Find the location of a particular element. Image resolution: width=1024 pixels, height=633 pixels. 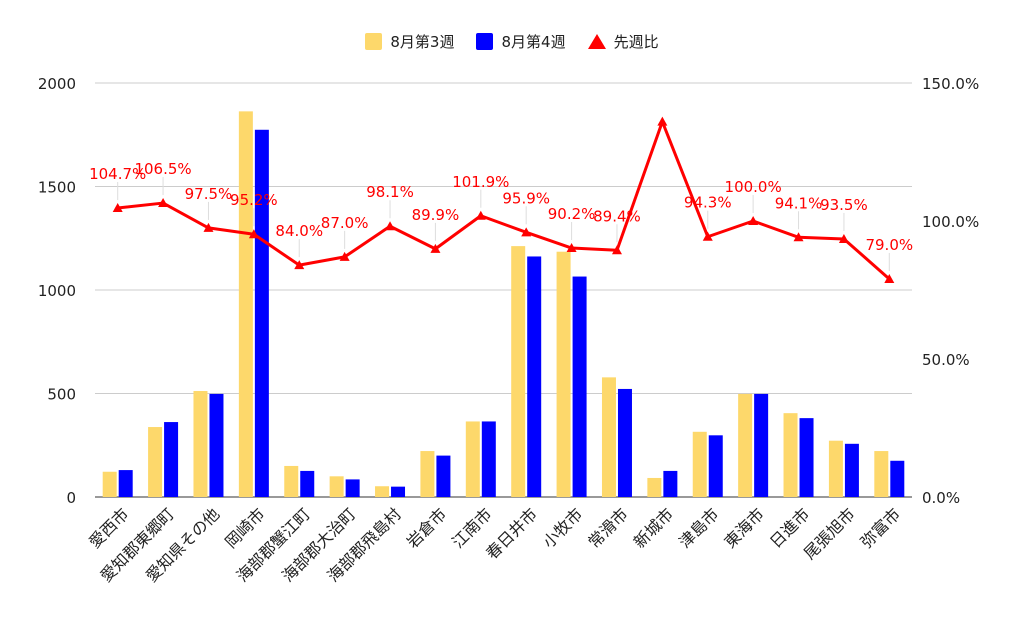

ratio-data-label: 101.9% is located at coordinates (480, 182).